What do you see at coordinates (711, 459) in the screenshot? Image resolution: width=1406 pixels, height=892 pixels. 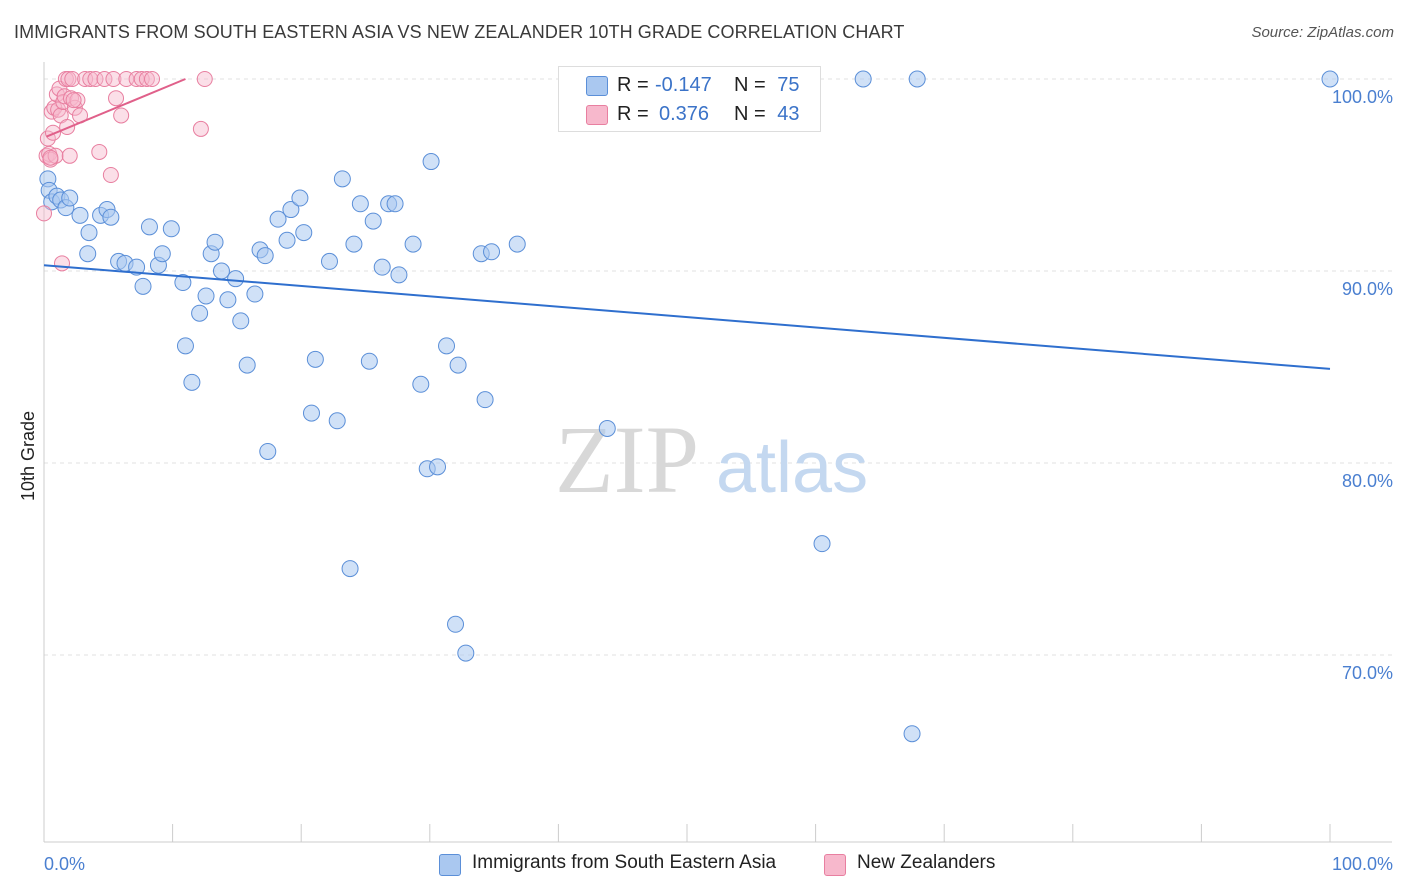 I see `watermark: ZIP atlas` at bounding box center [711, 459].